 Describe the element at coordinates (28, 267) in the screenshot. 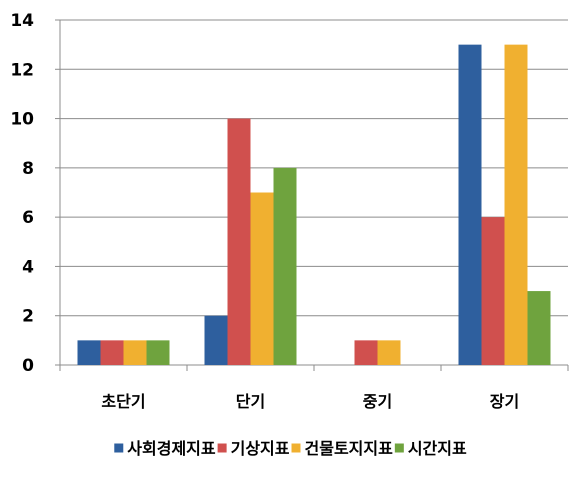

I see `y-tick-label: 4` at that location.